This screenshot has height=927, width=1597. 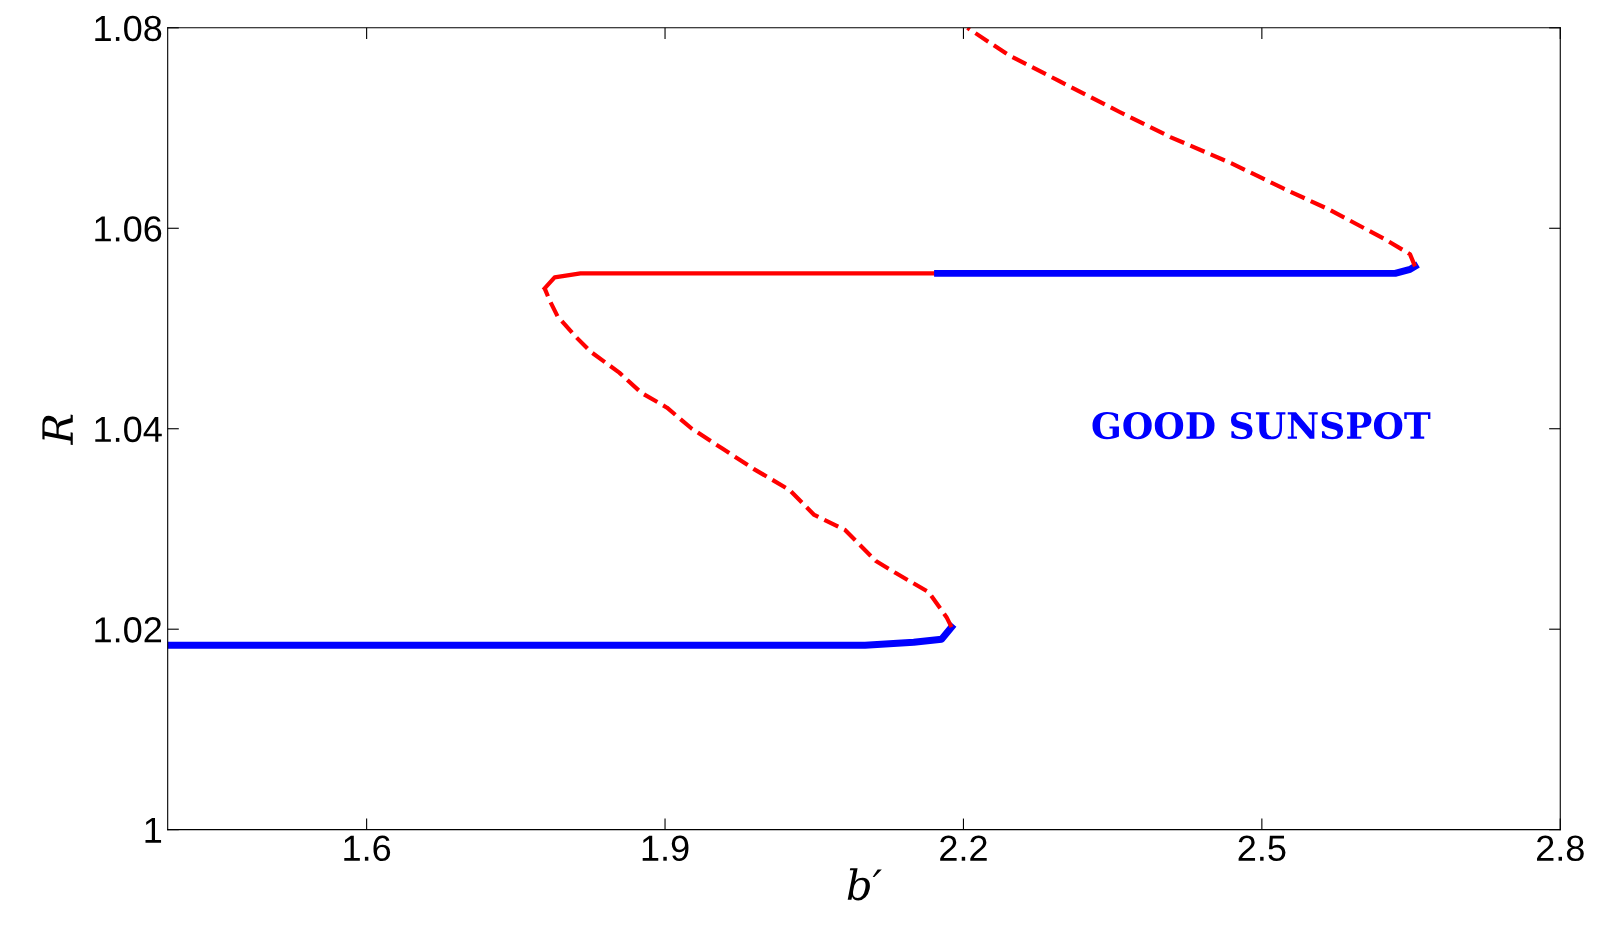 What do you see at coordinates (57, 430) in the screenshot?
I see `y-axis-title: R` at bounding box center [57, 430].